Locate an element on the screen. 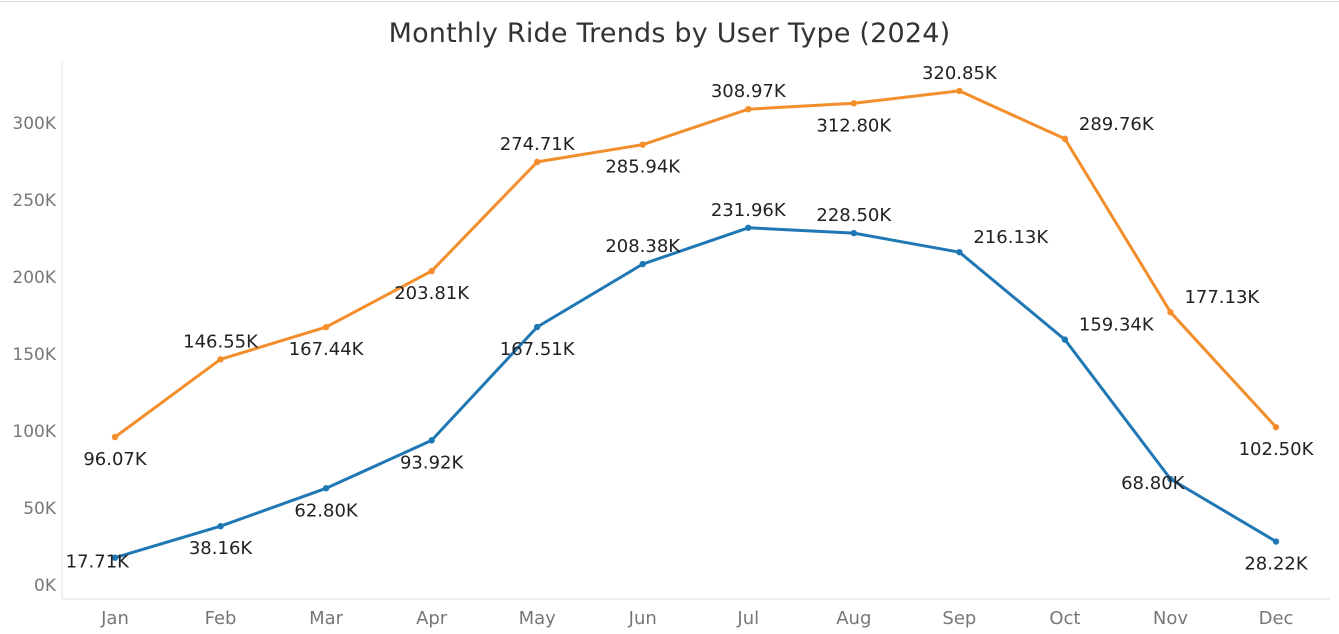 The width and height of the screenshot is (1339, 634). data-label: 274.71K is located at coordinates (538, 144).